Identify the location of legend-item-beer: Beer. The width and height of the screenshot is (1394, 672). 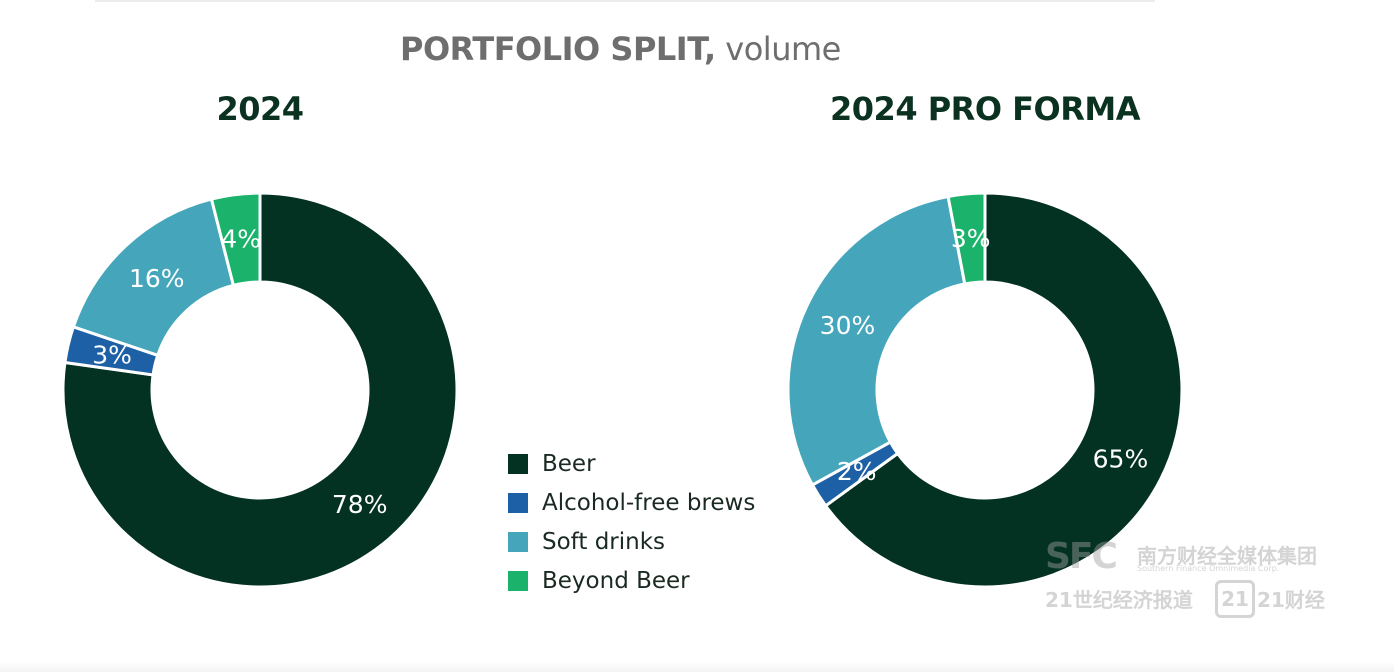
(631, 463).